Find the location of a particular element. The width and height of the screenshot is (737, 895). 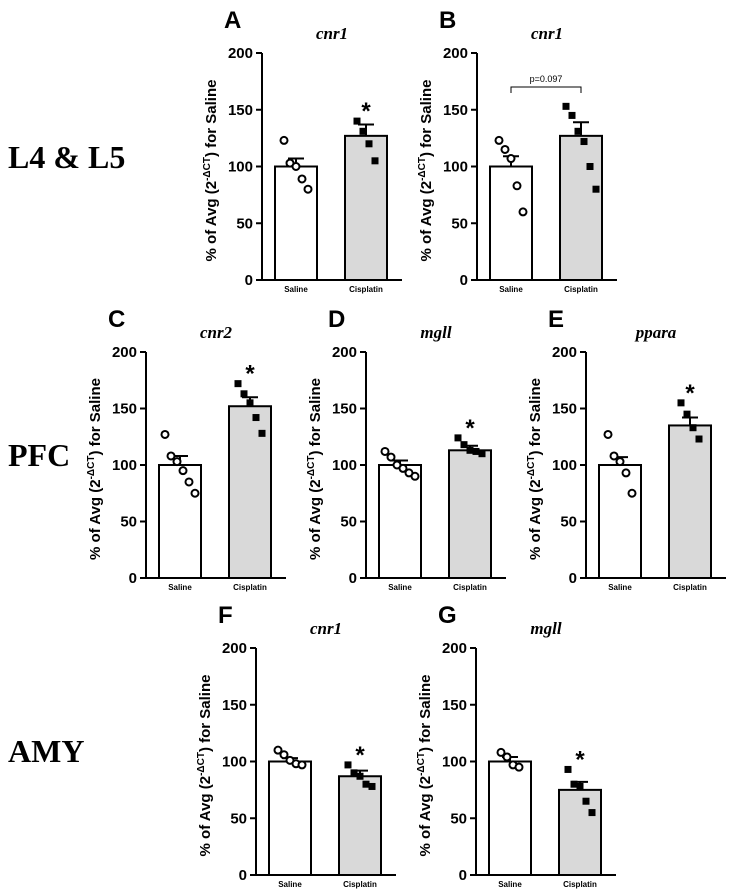

y-tick-label: 150 is located at coordinates (344, 409).